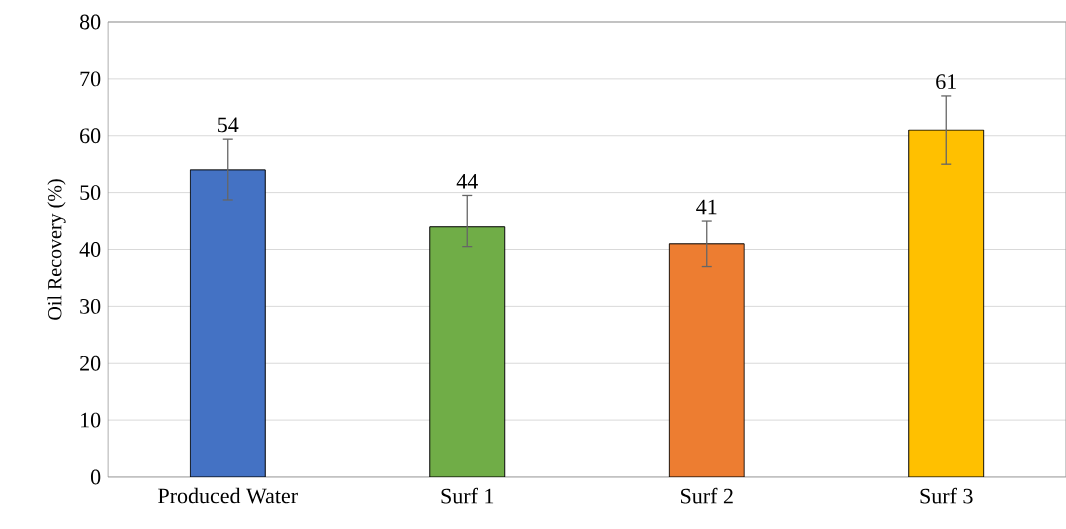  What do you see at coordinates (90, 306) in the screenshot?
I see `y-tick-label: 30` at bounding box center [90, 306].